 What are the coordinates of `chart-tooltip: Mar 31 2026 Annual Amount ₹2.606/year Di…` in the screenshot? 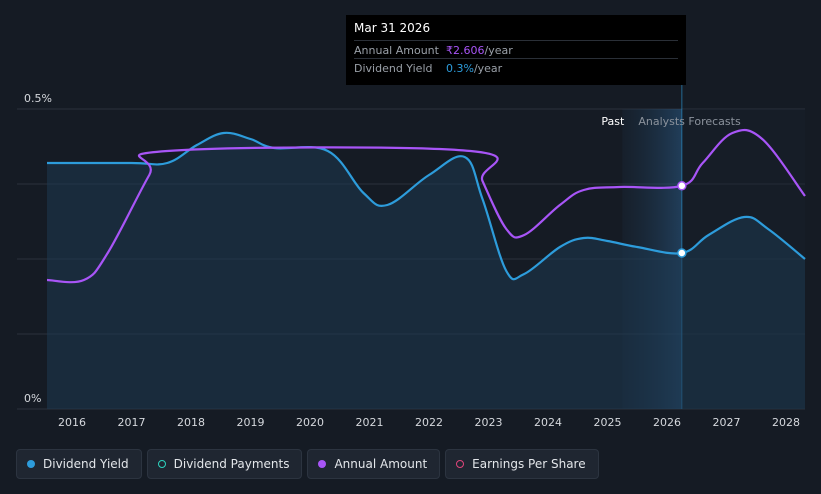 It's located at (516, 50).